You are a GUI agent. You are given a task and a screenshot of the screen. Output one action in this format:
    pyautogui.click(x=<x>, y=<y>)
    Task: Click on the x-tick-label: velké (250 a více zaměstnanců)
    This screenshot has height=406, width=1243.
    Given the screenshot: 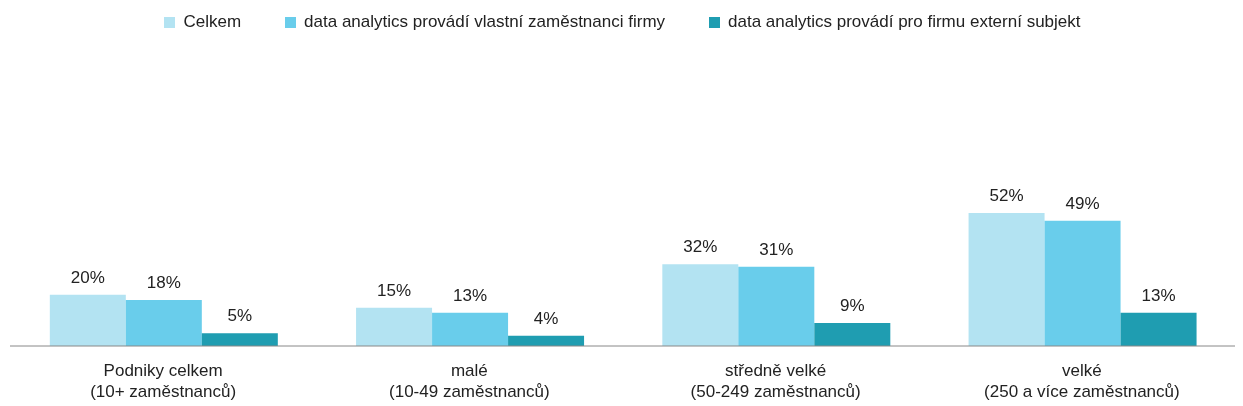 What is the action you would take?
    pyautogui.click(x=1082, y=381)
    